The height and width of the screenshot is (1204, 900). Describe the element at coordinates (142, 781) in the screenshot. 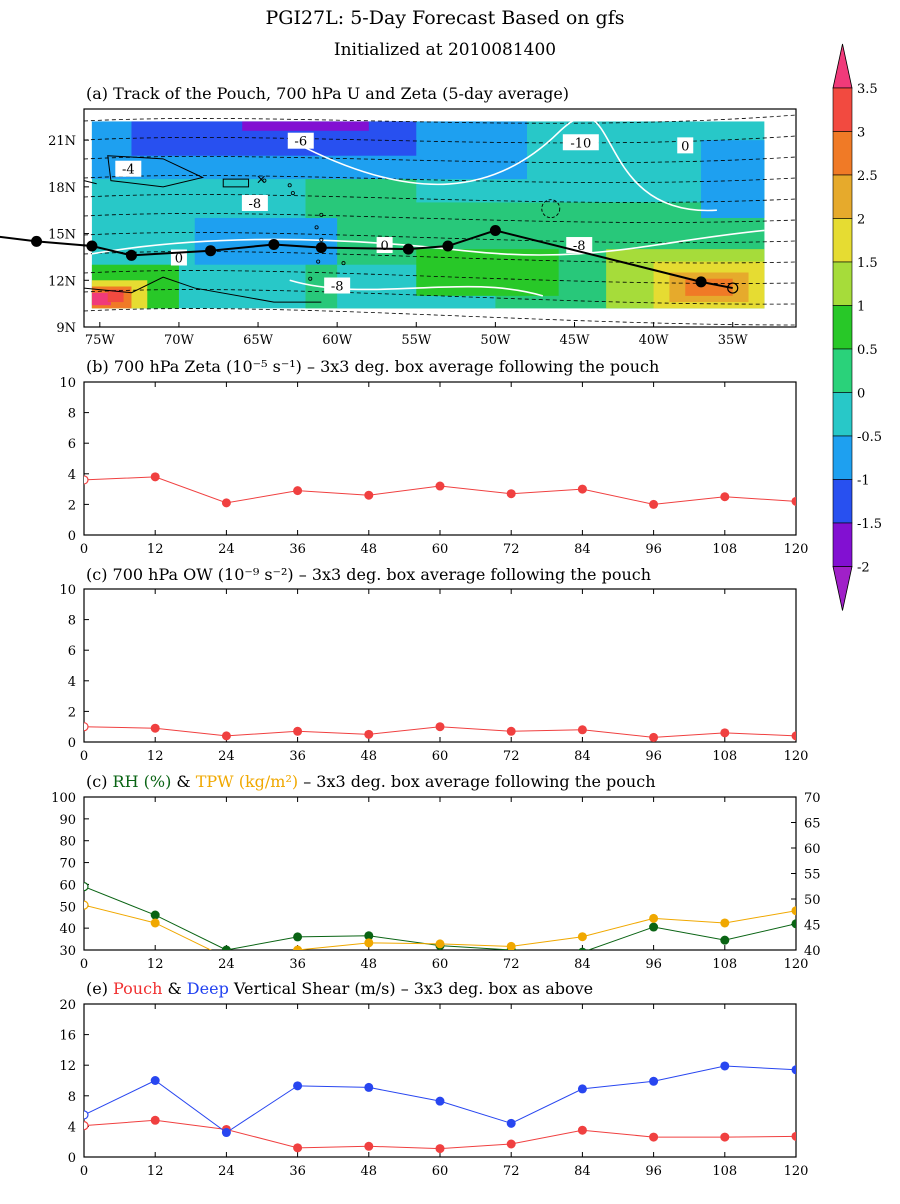

I see `panel-title-part: RH (%)` at that location.